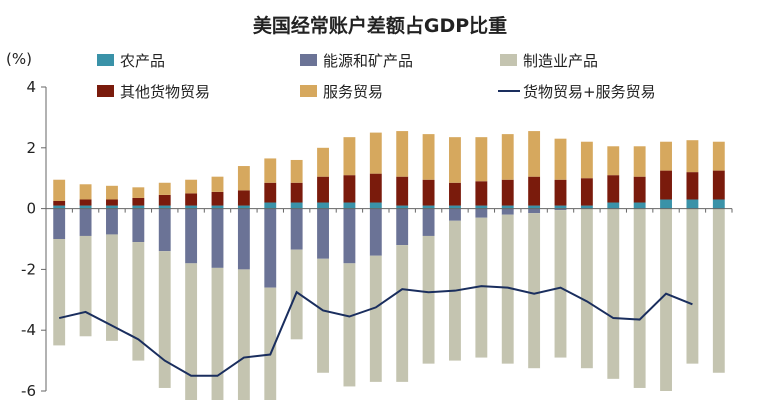  I want to click on legend-swatch-other-goods, so click(105, 91).